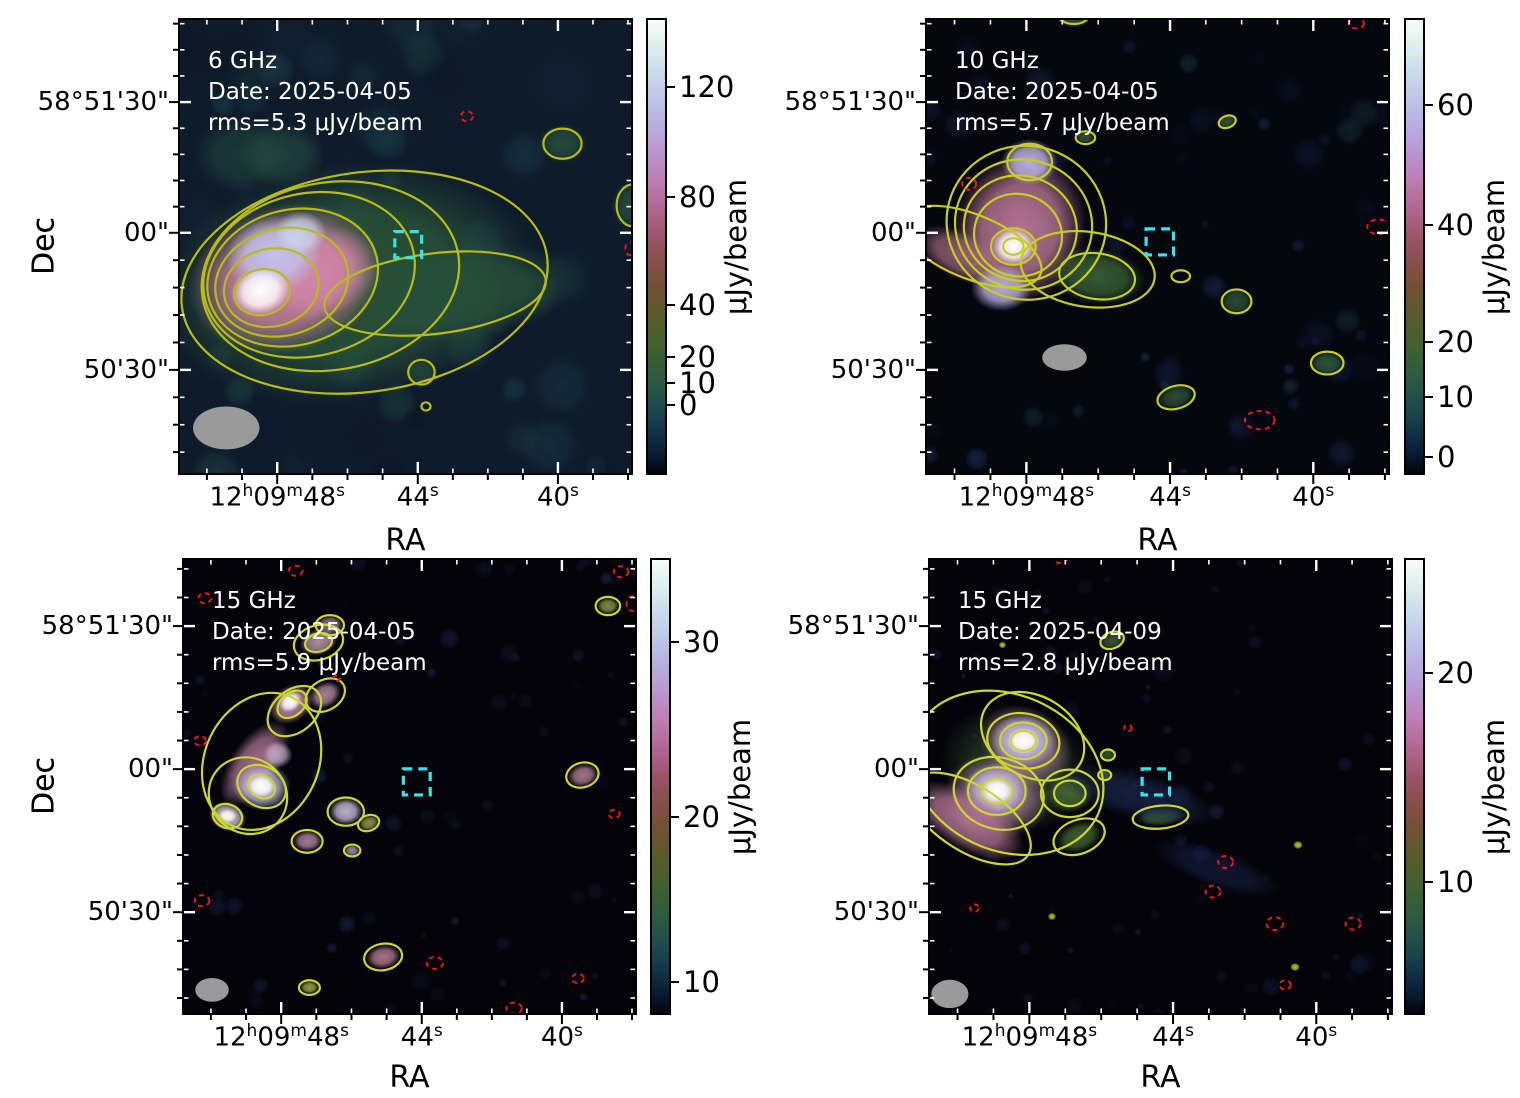 The height and width of the screenshot is (1098, 1520). What do you see at coordinates (997, 61) in the screenshot?
I see `panel-frequency-label: 10 GHz` at bounding box center [997, 61].